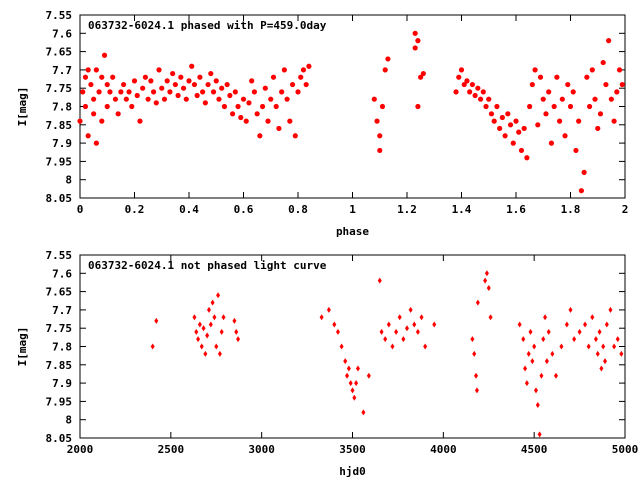 This screenshot has width=640, height=480. Describe the element at coordinates (207, 265) in the screenshot. I see `unphased-chart-title: 063732-6024.1 not phased light curve` at that location.